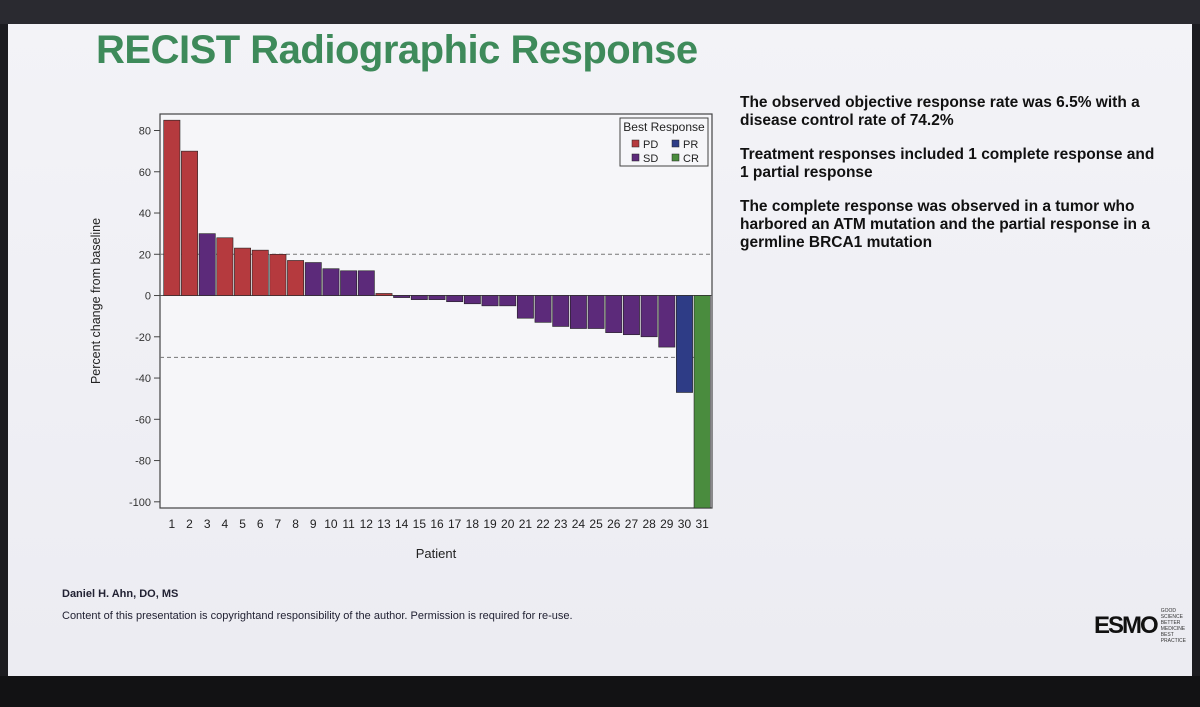  Describe the element at coordinates (526, 524) in the screenshot. I see `x-tick-label: 21` at that location.